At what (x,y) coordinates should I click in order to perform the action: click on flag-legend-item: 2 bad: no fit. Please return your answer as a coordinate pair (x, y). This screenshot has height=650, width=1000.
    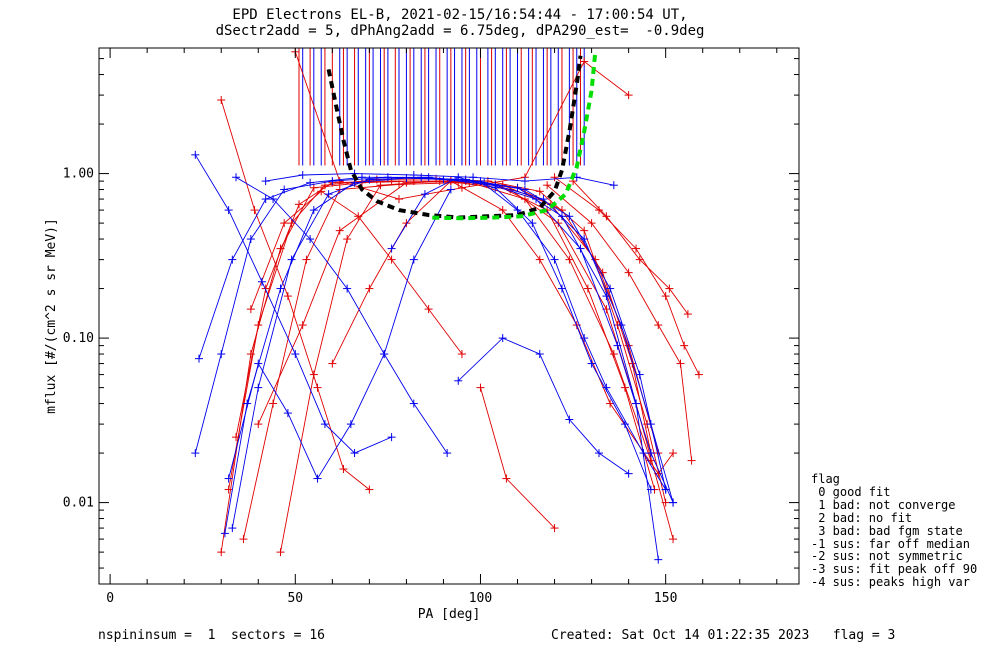
    Looking at the image, I should click on (862, 517).